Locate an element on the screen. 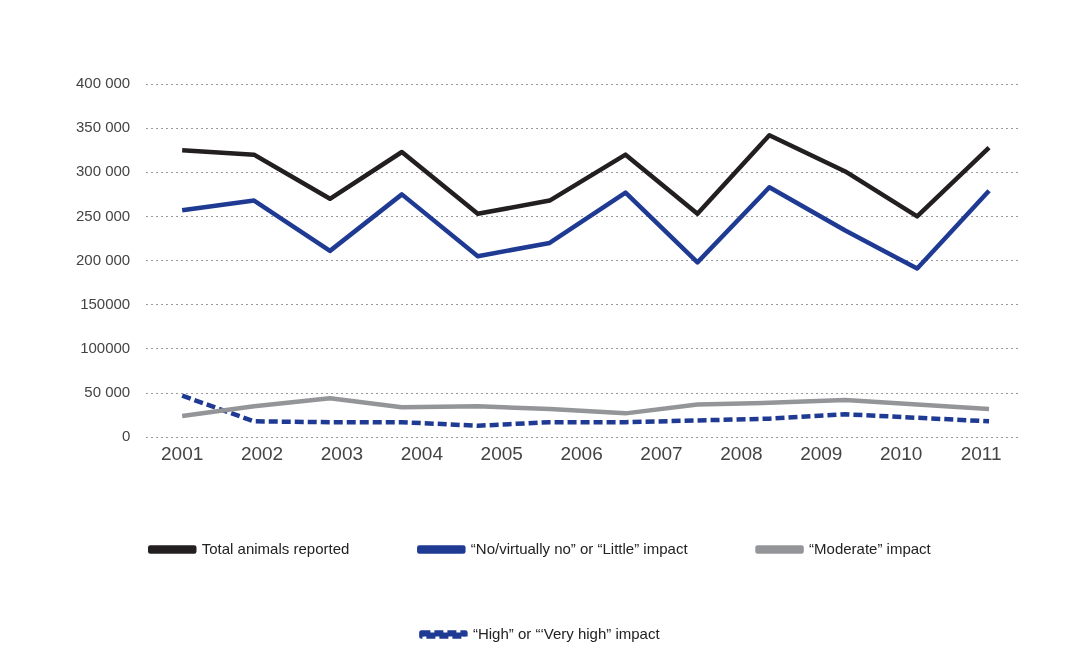  y-tick-label: 250 000 is located at coordinates (103, 215).